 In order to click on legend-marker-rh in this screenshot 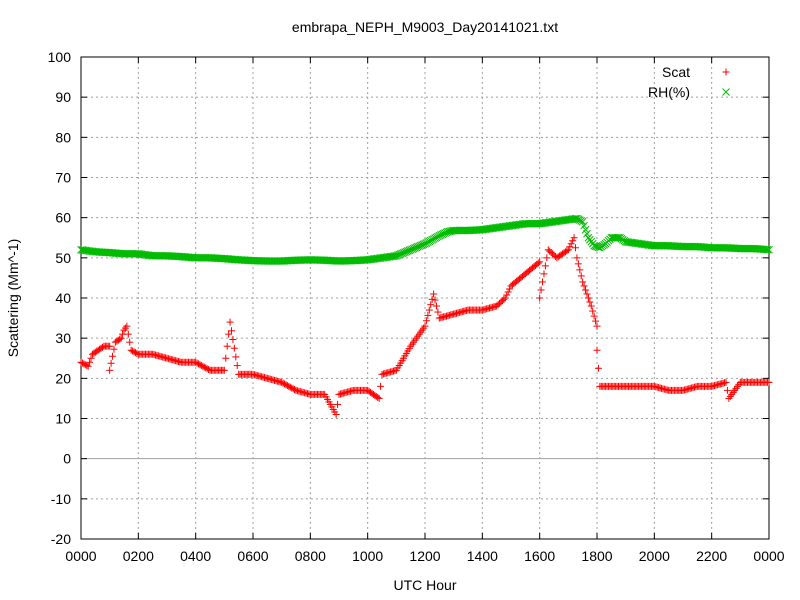, I will do `click(726, 92)`.